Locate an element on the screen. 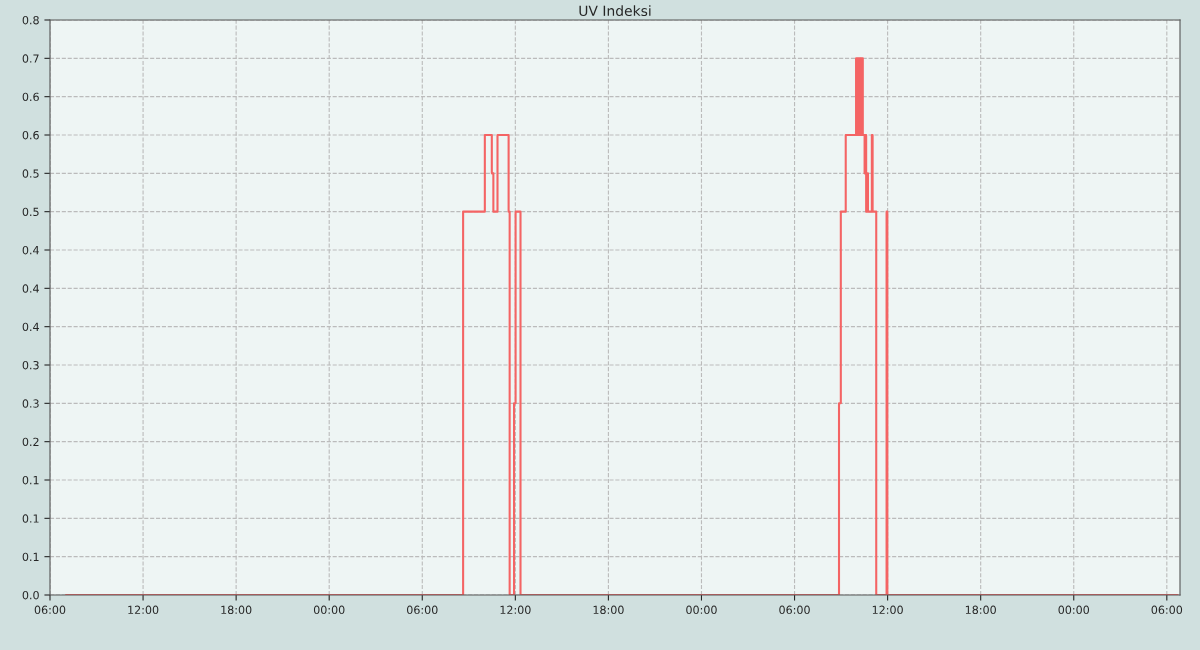 This screenshot has height=650, width=1200. y-tick-label: 0.7 is located at coordinates (30, 58).